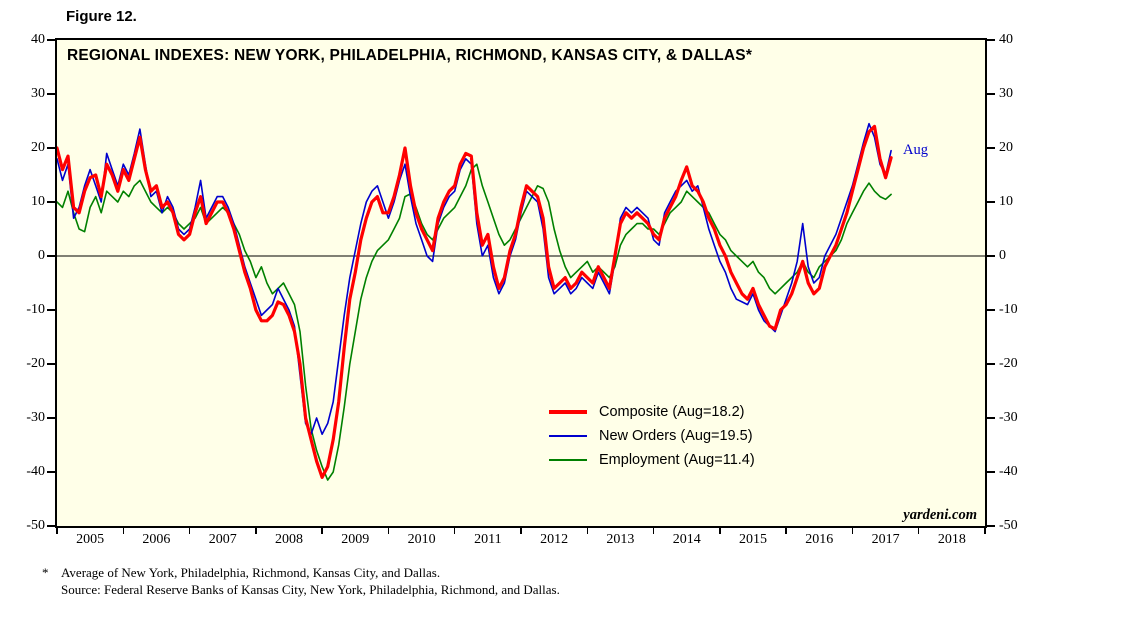  Describe the element at coordinates (568, 436) in the screenshot. I see `new-orders-line-swatch` at that location.